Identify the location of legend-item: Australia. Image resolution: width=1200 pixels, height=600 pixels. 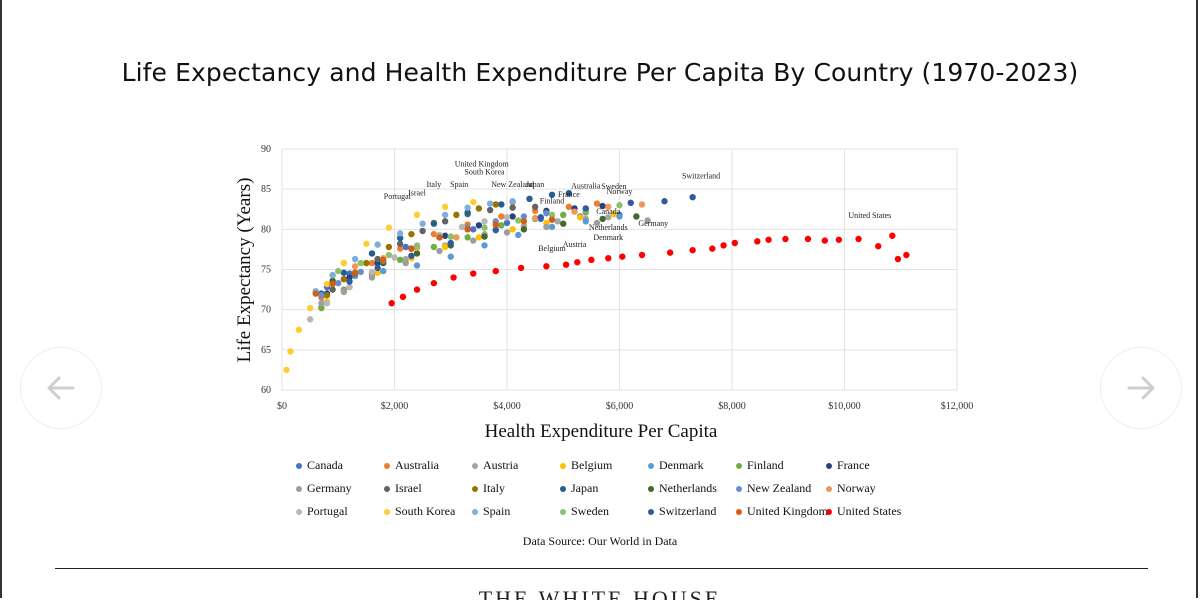
(411, 465).